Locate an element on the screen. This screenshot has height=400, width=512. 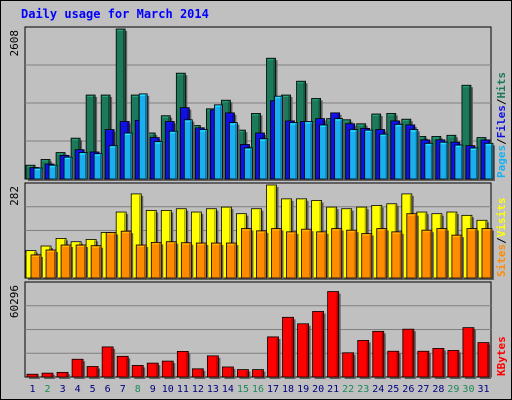
legend-entry-kbytes: KBytes is located at coordinates (501, 356).